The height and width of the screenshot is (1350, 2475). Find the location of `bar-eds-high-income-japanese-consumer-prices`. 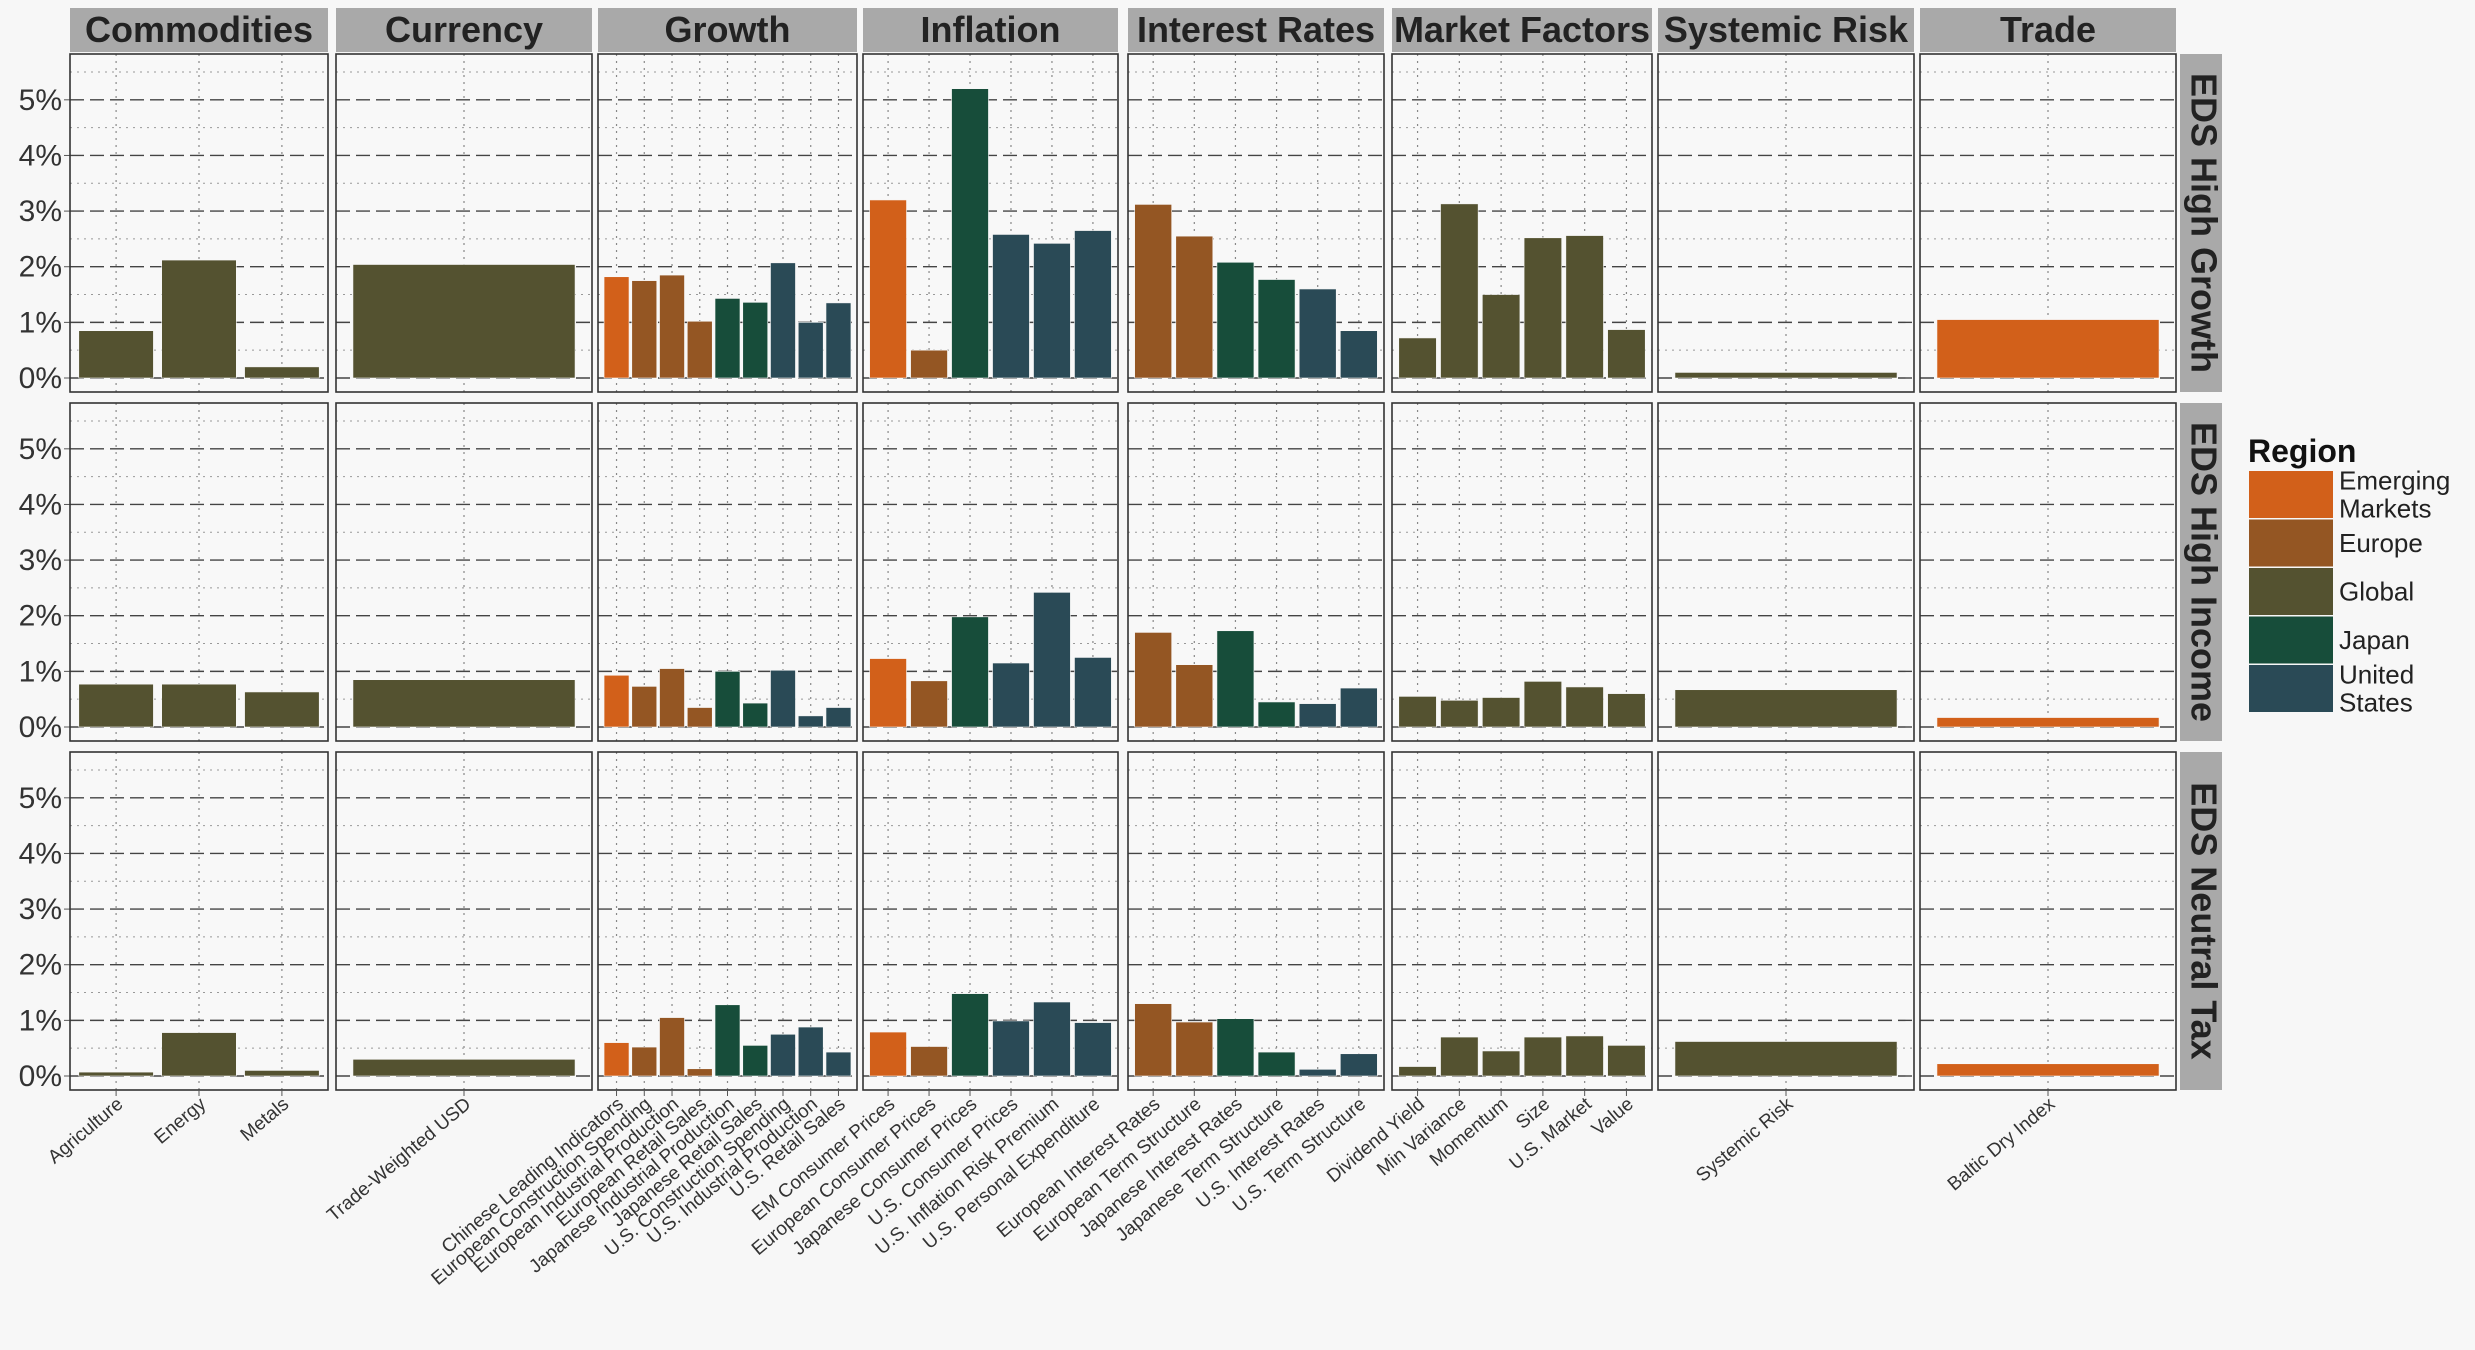

bar-eds-high-income-japanese-consumer-prices is located at coordinates (970, 672).